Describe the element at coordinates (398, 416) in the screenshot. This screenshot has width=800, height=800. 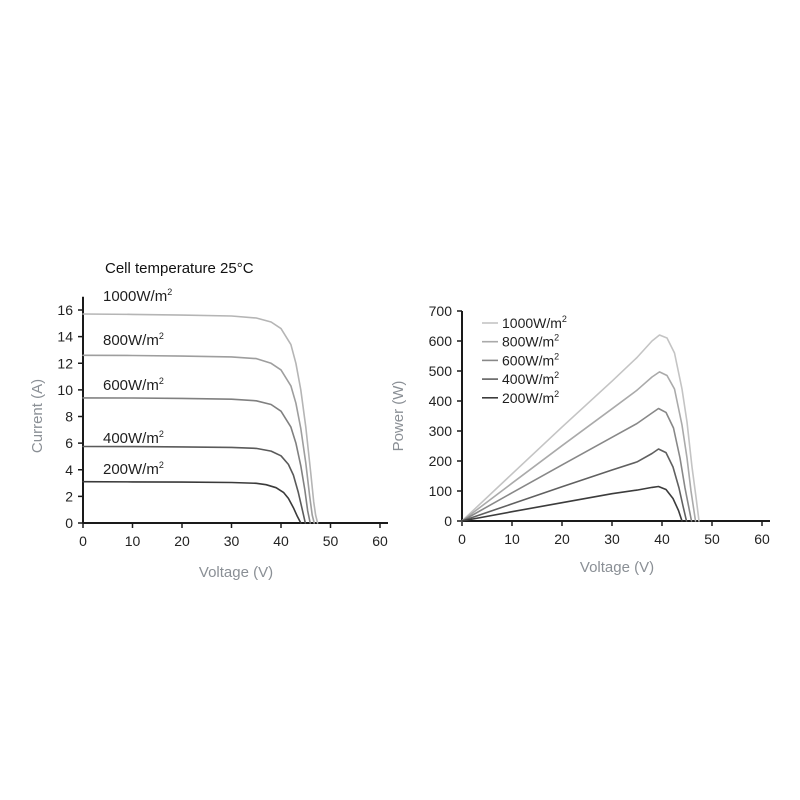
I see `y-axis-title: Power (W)` at that location.